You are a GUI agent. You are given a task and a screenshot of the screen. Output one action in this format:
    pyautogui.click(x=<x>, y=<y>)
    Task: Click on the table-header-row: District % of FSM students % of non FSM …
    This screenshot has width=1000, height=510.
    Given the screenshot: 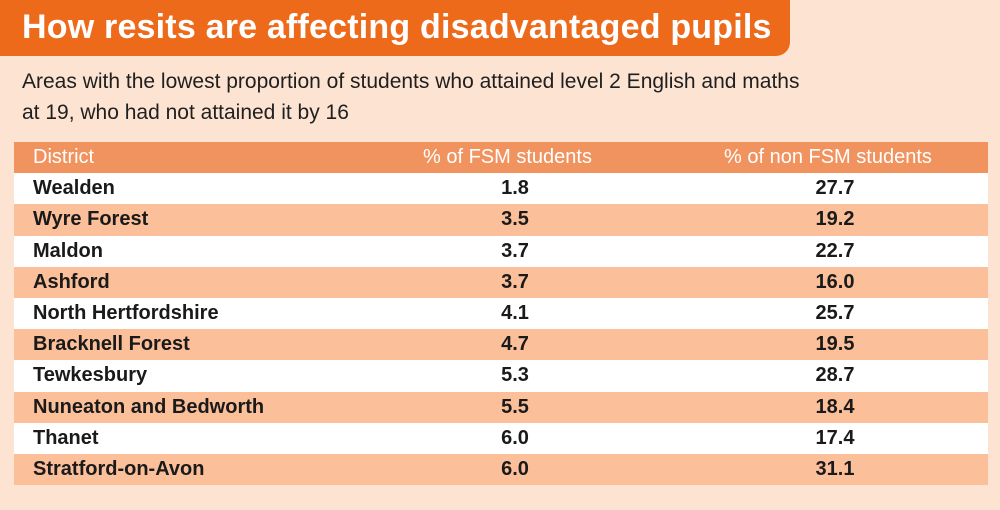 What is the action you would take?
    pyautogui.click(x=501, y=158)
    